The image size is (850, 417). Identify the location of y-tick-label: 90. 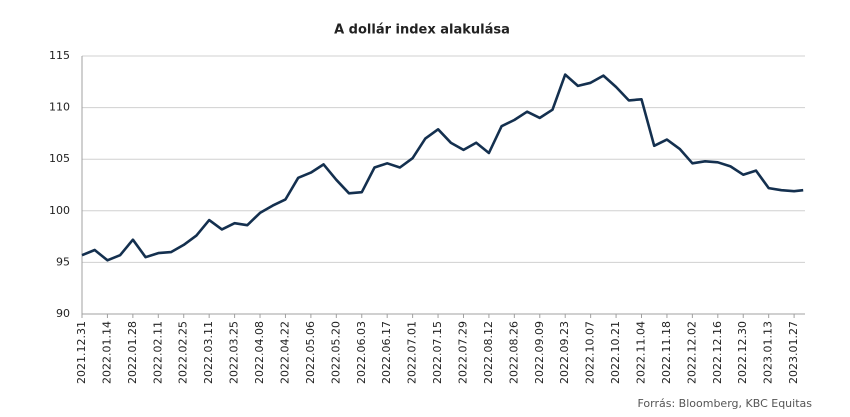
(63, 313).